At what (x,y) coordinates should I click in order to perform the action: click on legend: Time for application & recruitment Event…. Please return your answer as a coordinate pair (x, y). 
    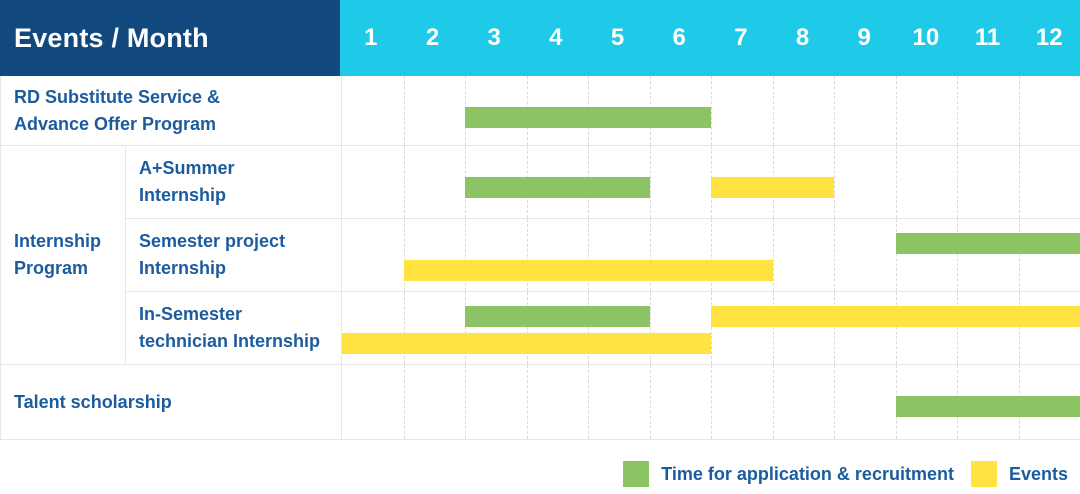
    Looking at the image, I should click on (845, 474).